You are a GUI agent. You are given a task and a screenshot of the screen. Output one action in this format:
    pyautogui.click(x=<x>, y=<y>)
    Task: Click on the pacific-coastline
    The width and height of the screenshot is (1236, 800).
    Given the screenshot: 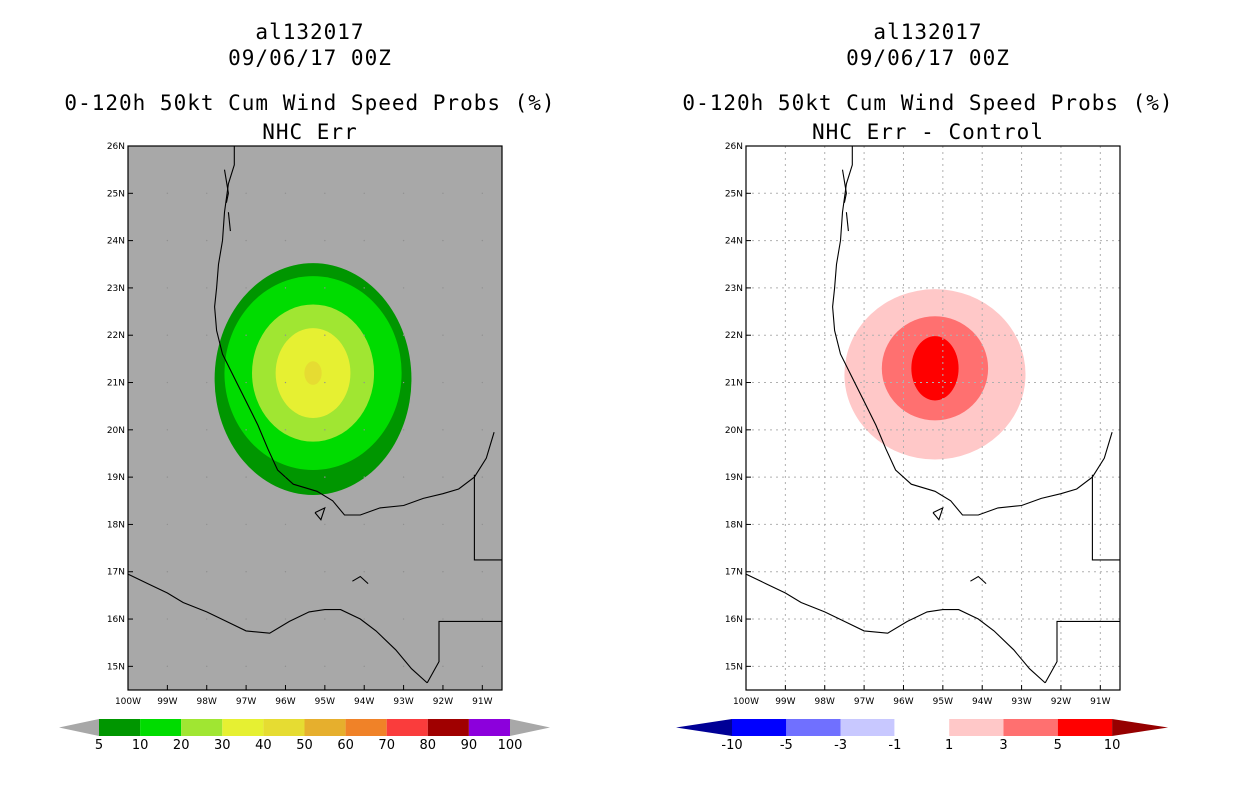 What is the action you would take?
    pyautogui.click(x=277, y=628)
    